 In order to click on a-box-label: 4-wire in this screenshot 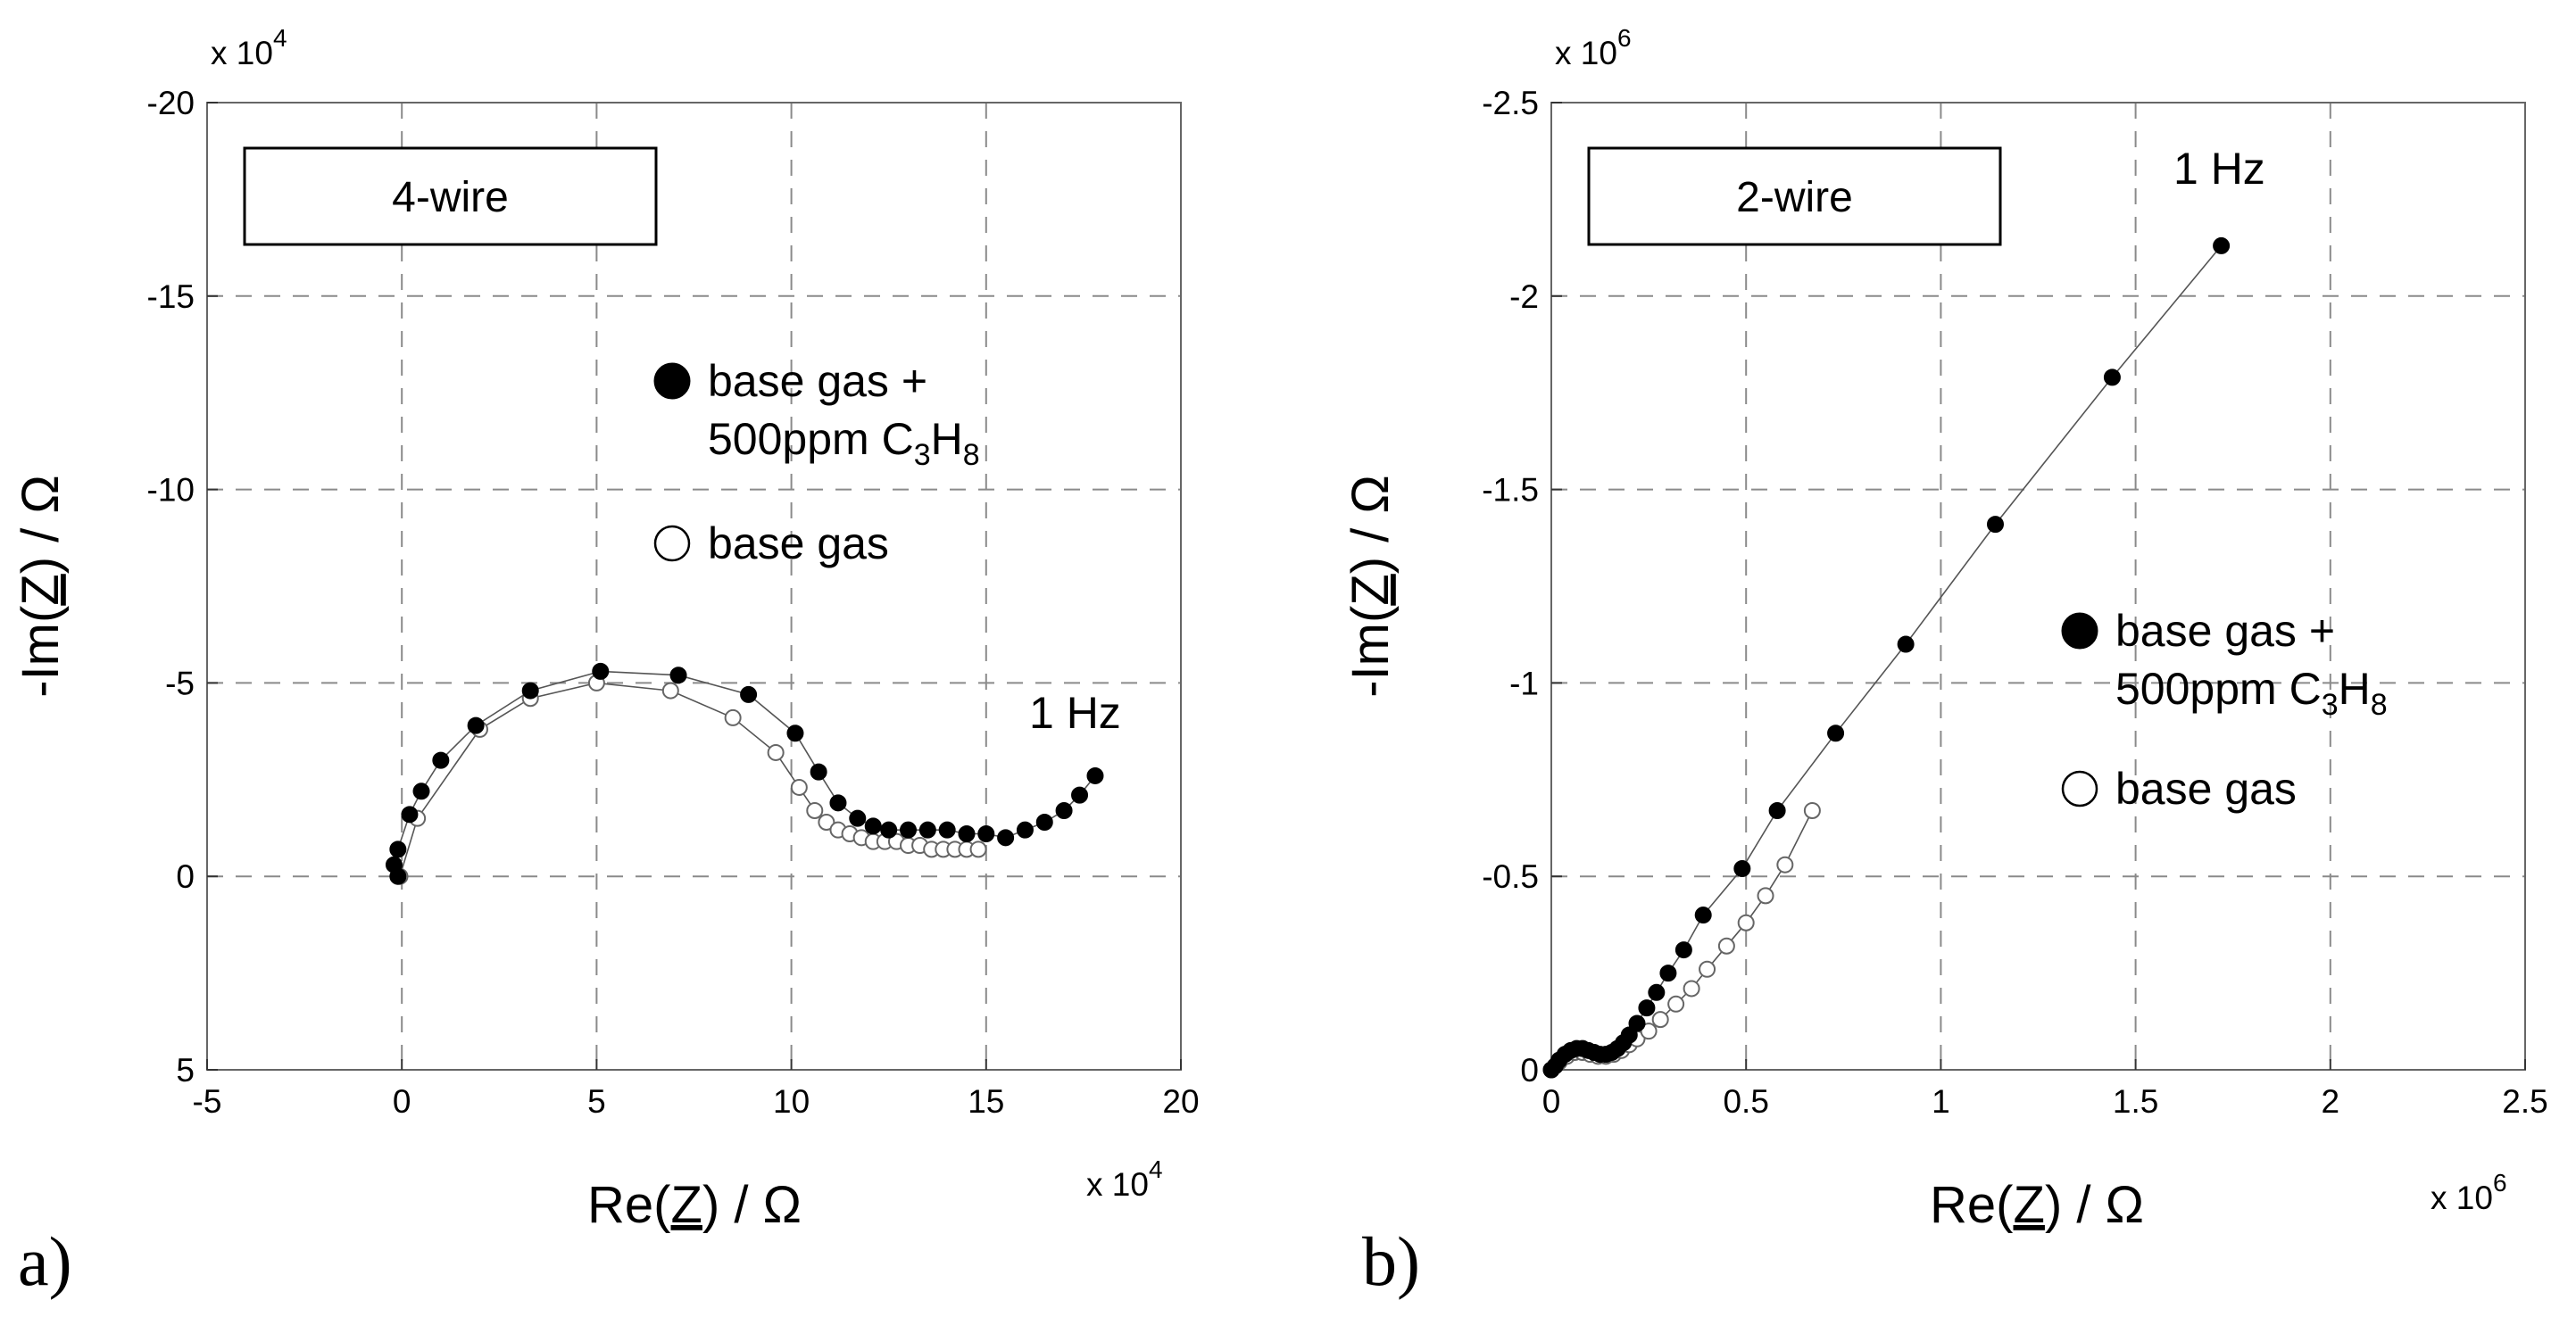, I will do `click(451, 198)`.